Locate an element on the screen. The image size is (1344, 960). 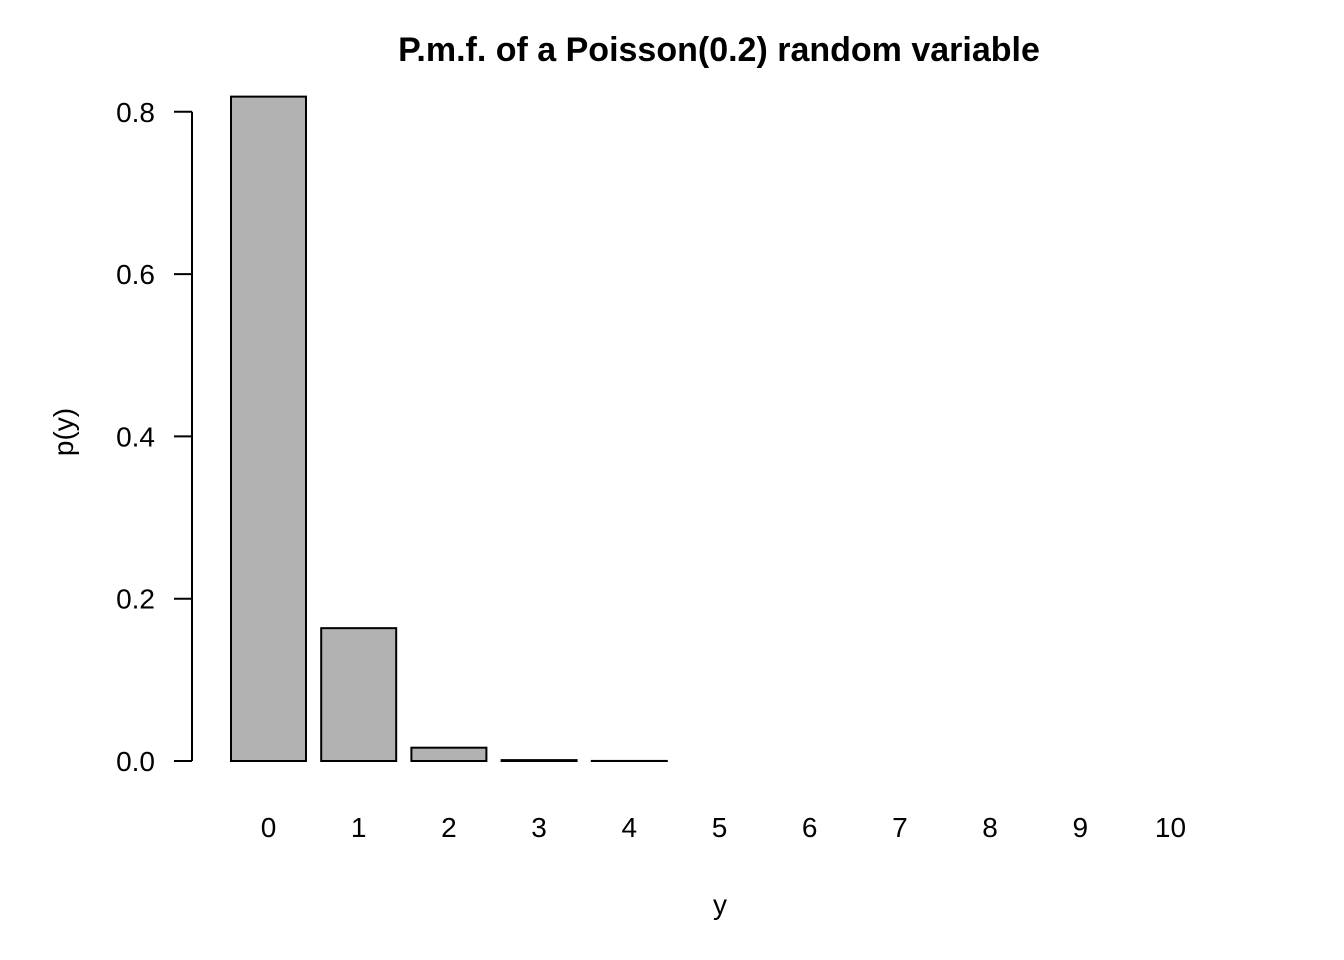
y-axis-tick-label: 0.4 is located at coordinates (135, 436).